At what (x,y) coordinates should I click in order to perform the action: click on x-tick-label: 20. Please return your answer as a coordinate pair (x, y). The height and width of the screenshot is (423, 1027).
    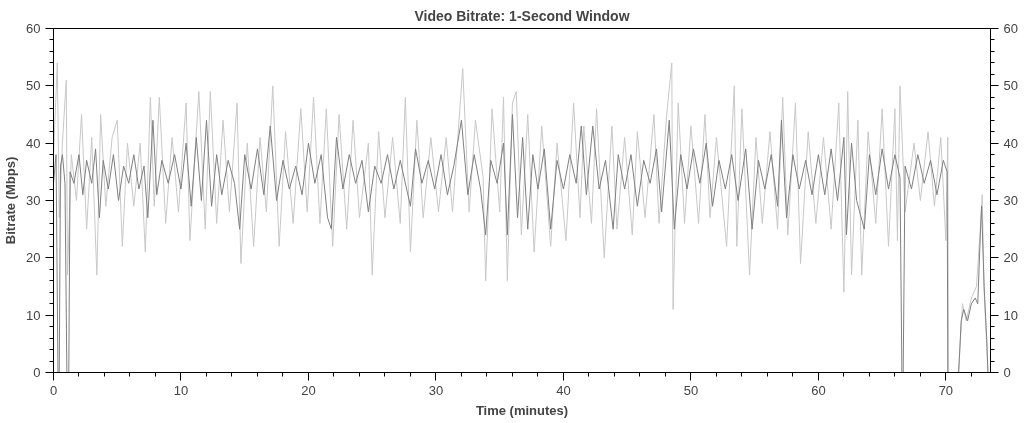
    Looking at the image, I should click on (308, 390).